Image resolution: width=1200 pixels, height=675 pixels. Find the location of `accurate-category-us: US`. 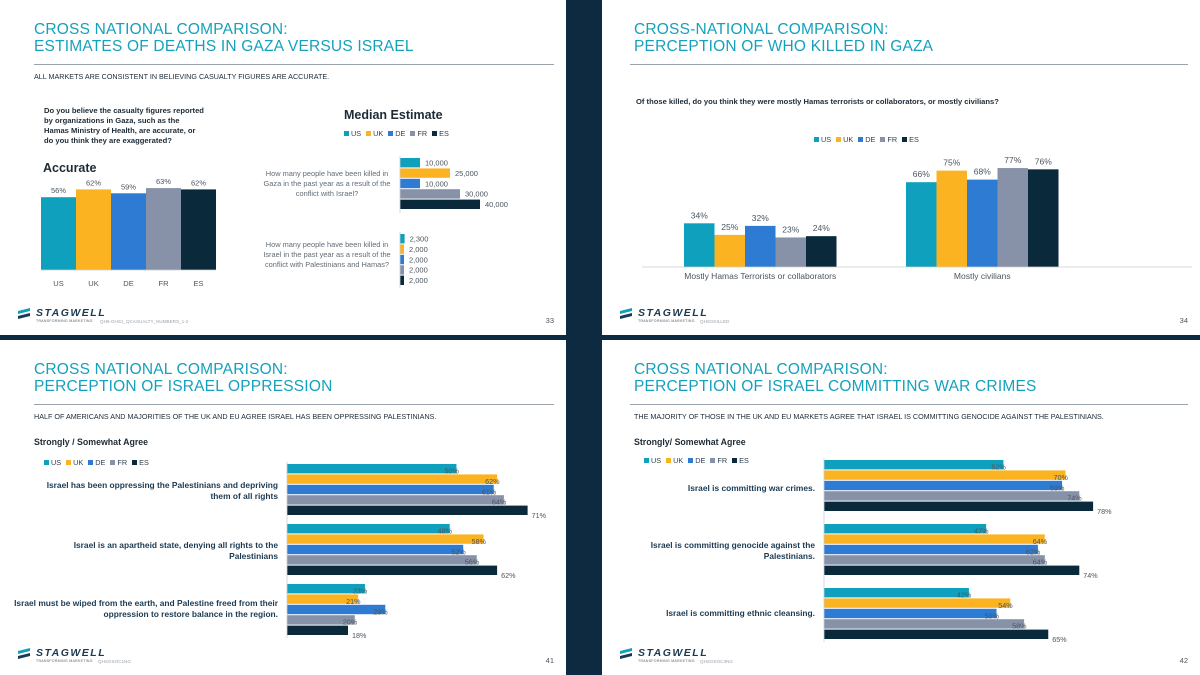

accurate-category-us: US is located at coordinates (58, 283).